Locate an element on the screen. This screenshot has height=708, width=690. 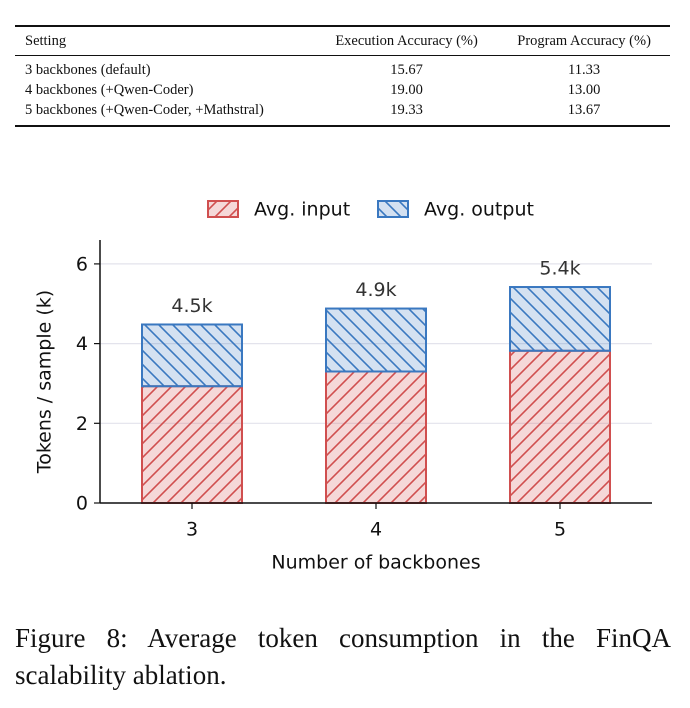
x-tick-label: 3 is located at coordinates (192, 530).